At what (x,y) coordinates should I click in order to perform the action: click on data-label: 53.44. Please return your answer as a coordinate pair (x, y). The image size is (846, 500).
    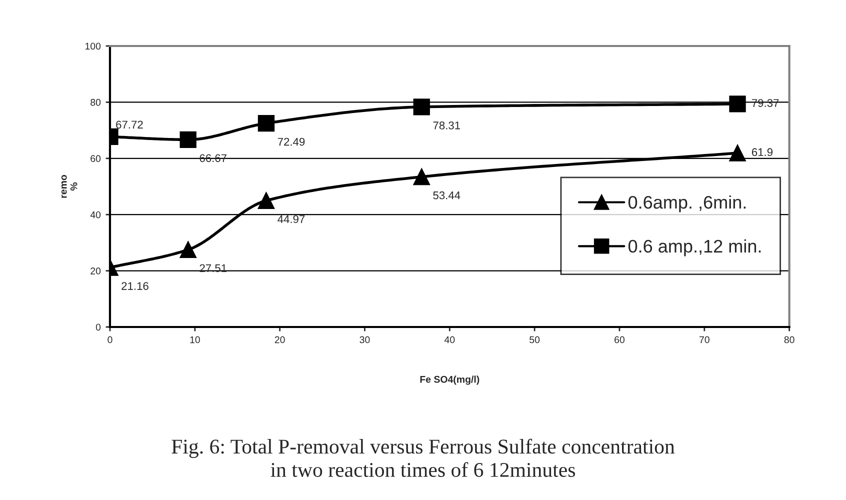
    Looking at the image, I should click on (446, 195).